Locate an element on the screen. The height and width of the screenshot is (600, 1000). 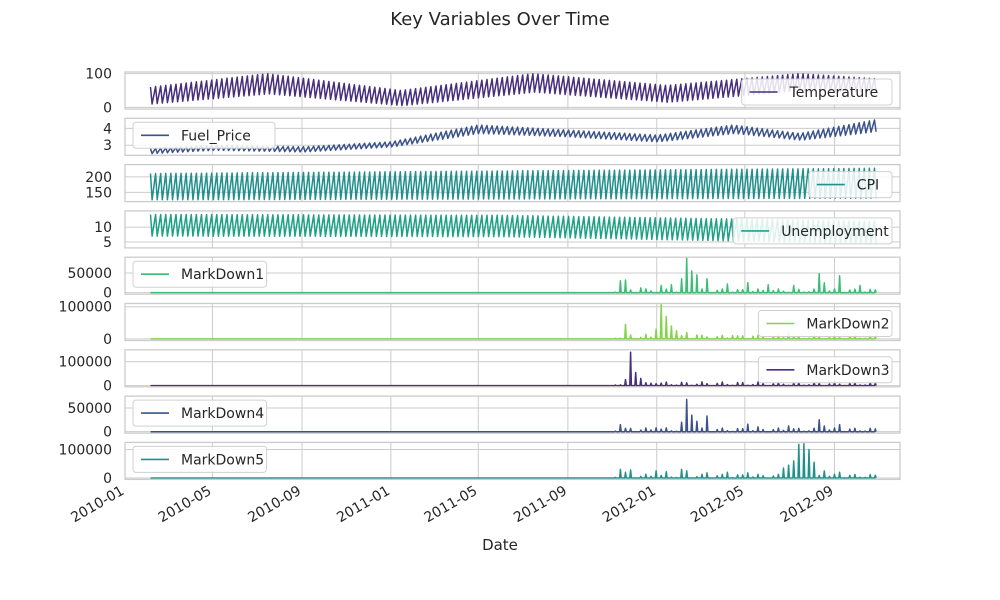
legend-markdown2: MarkDown2 is located at coordinates (825, 323).